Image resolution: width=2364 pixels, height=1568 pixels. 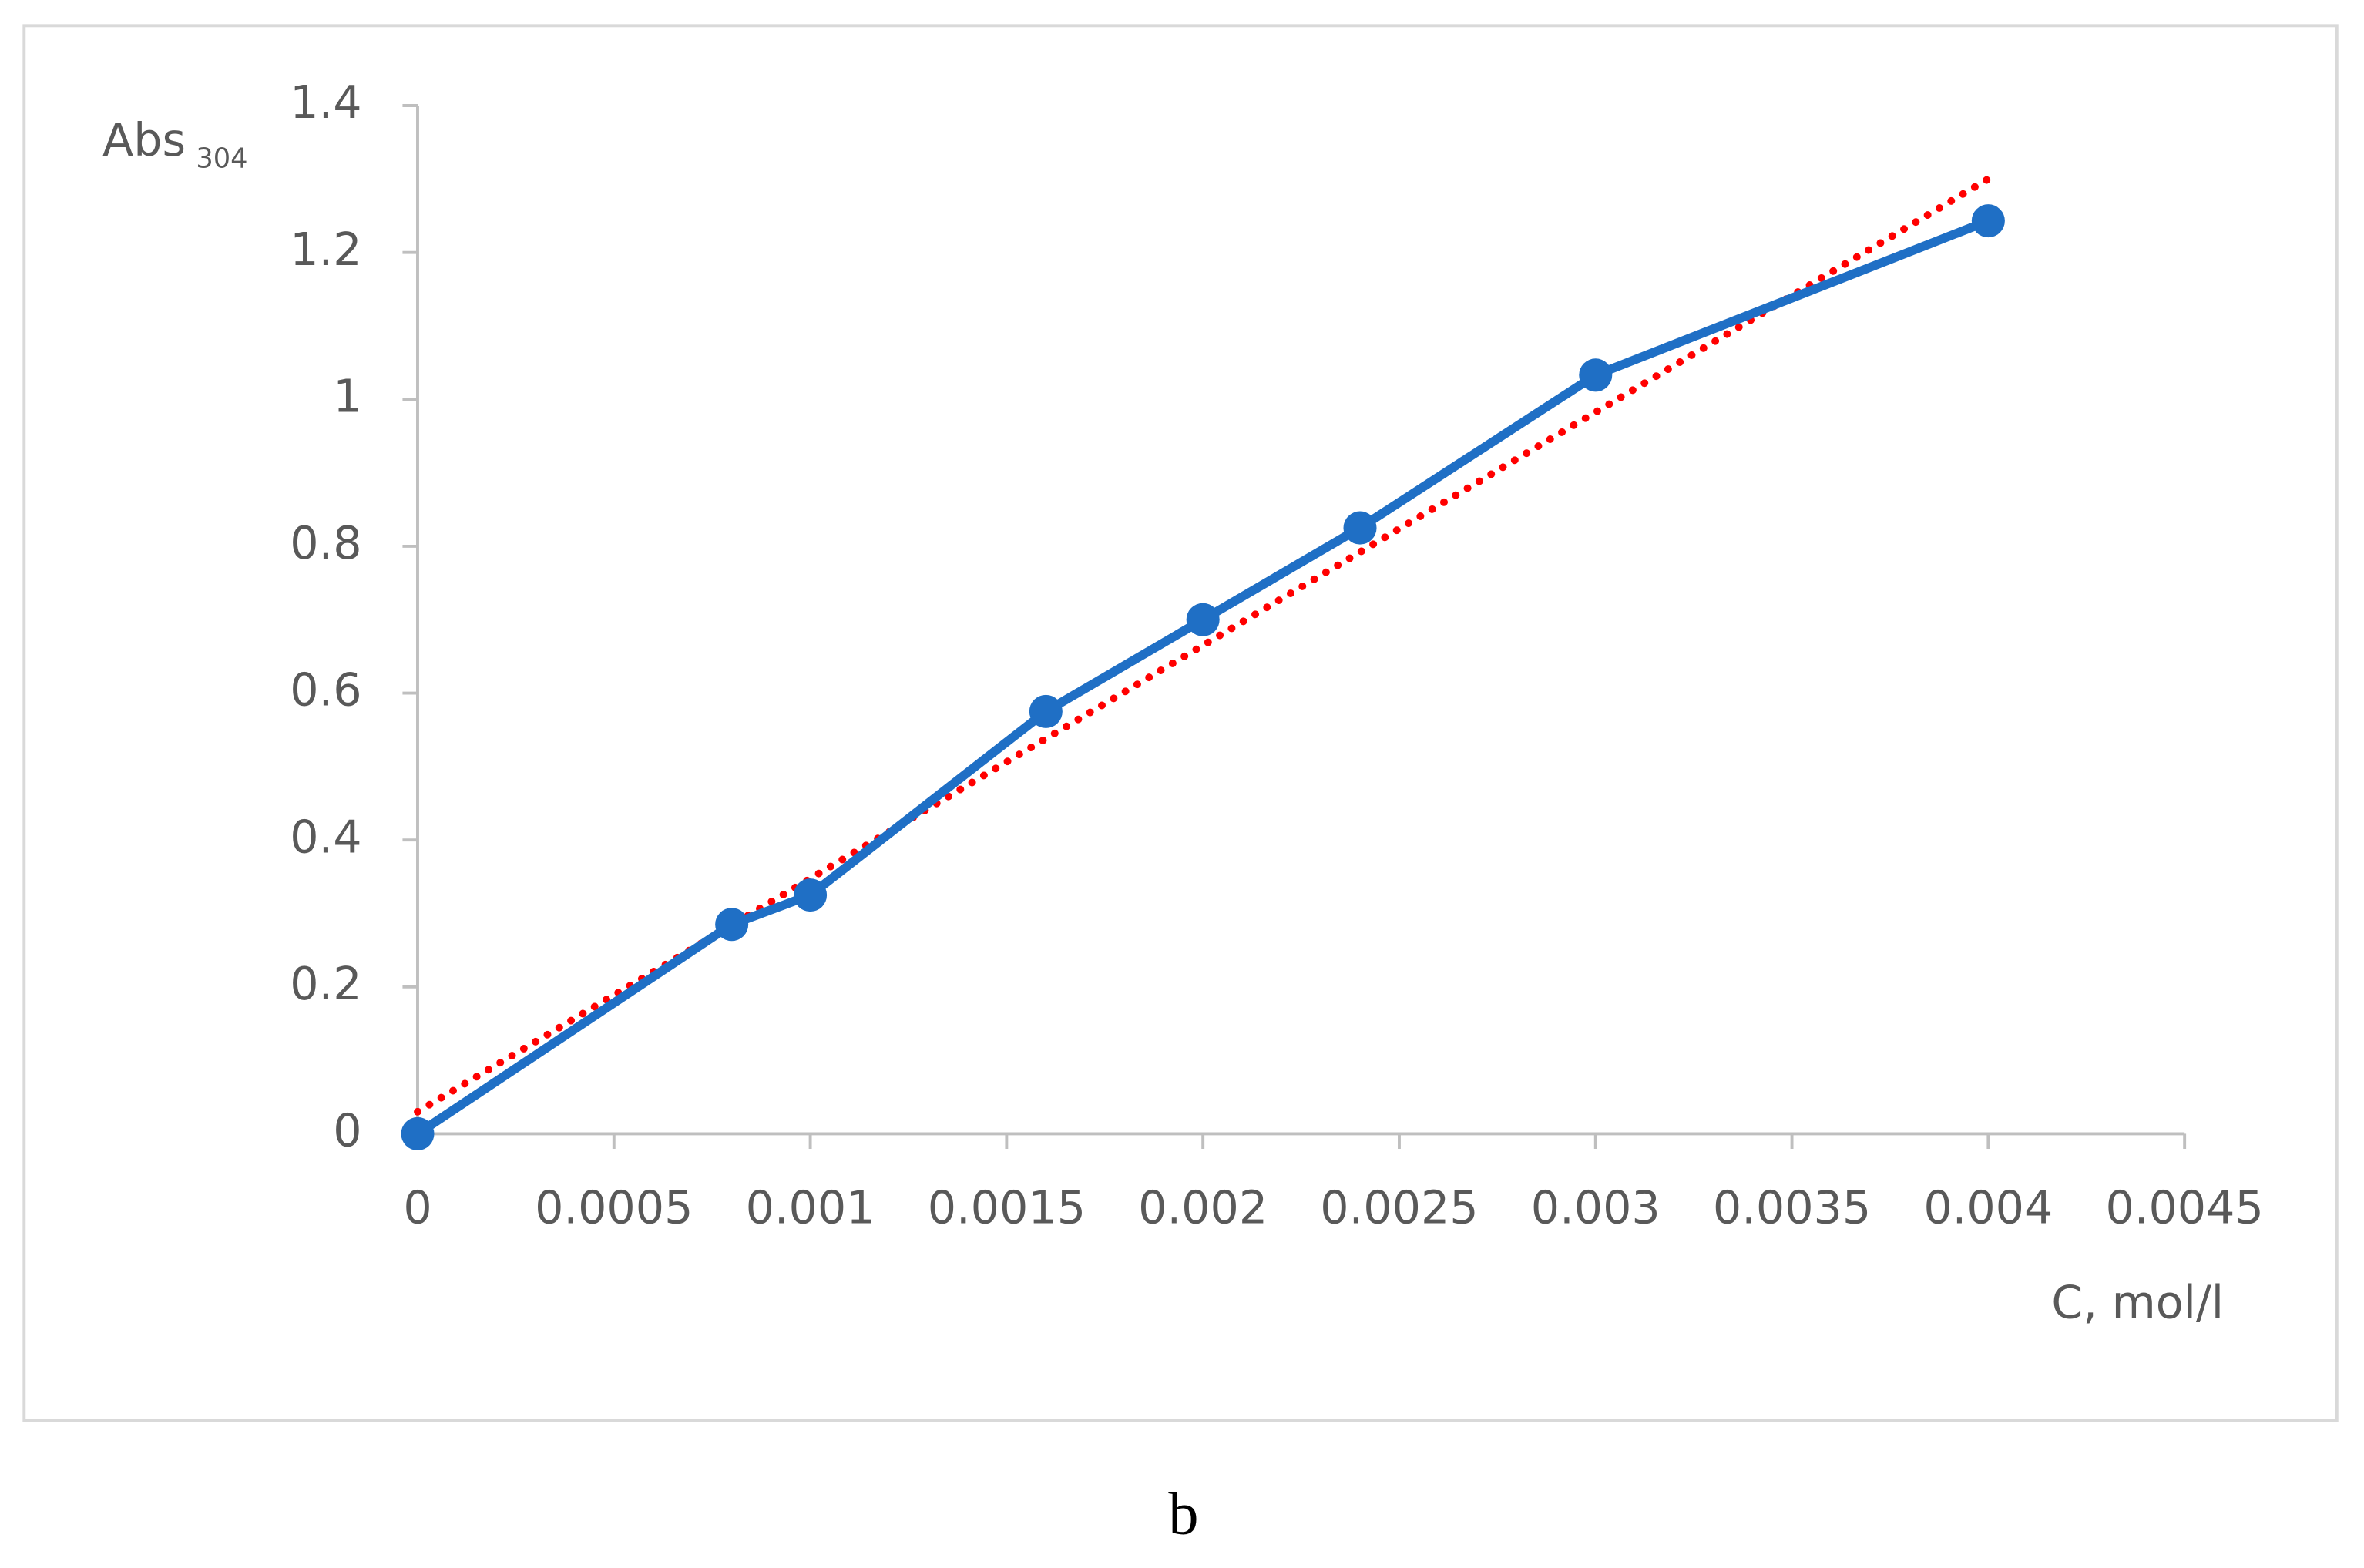 I want to click on y-tick-label: 1.2, so click(x=325, y=250).